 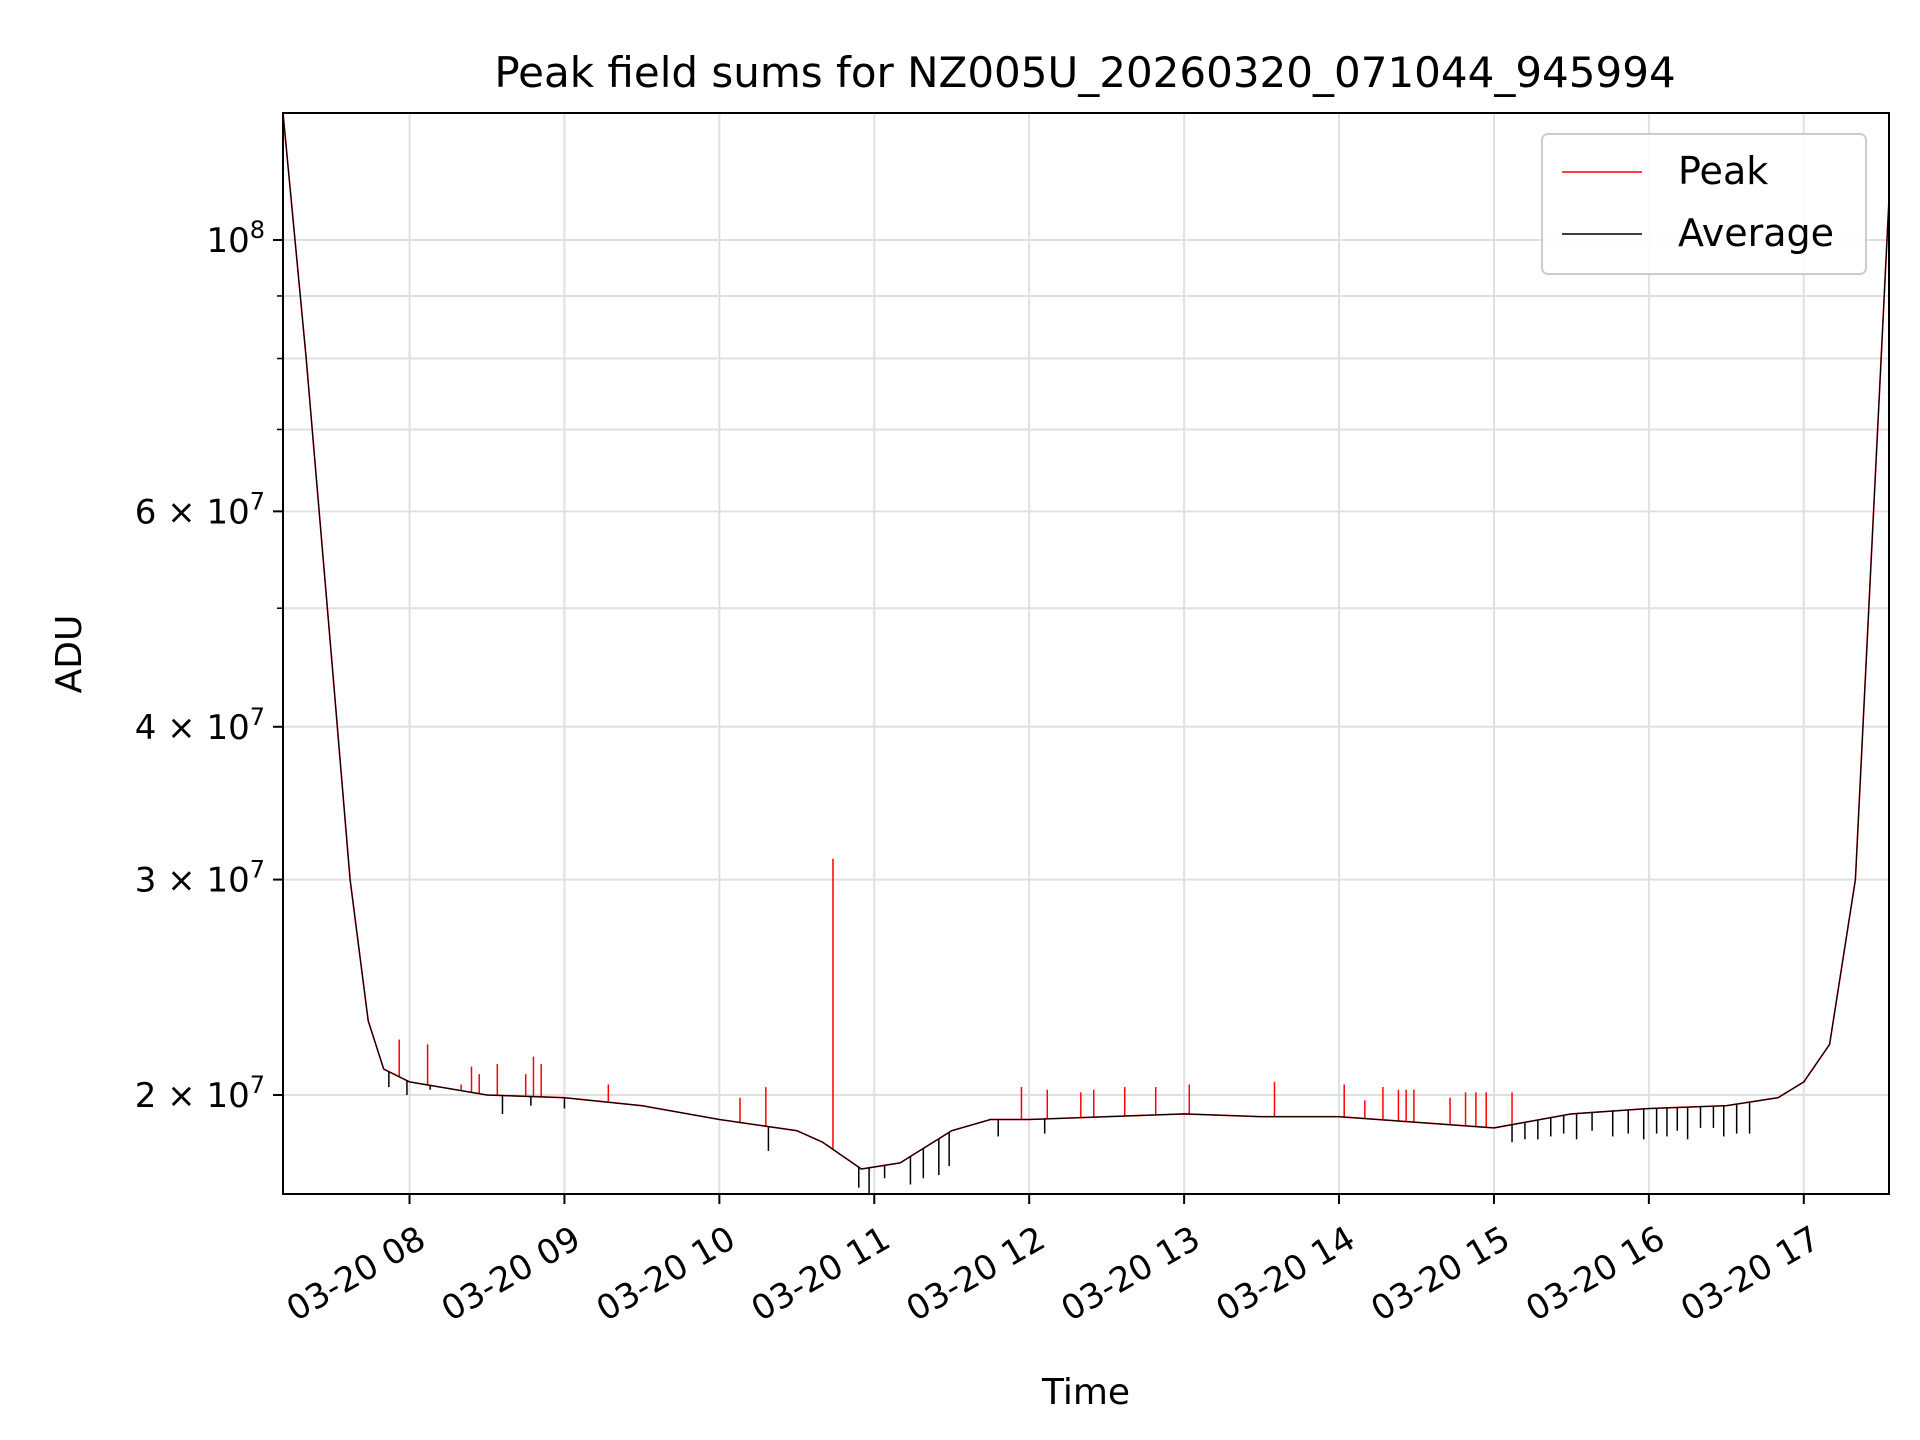 I want to click on y-tick-label: 6 × 107, so click(x=200, y=509).